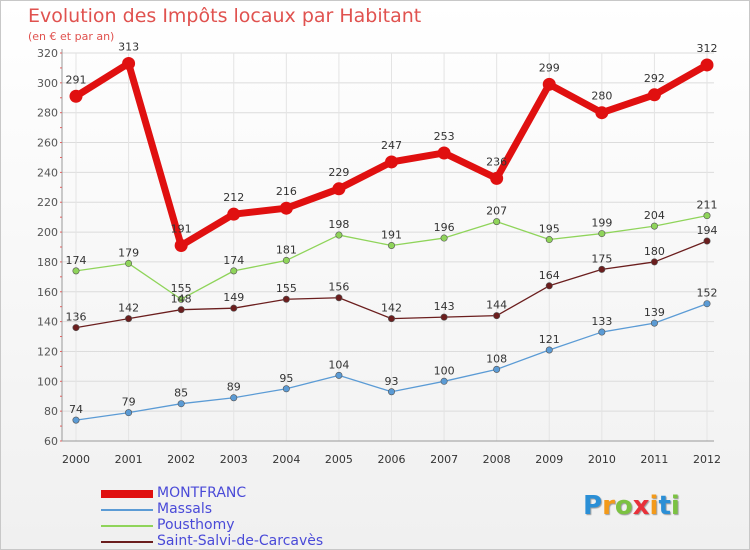  What do you see at coordinates (549, 229) in the screenshot?
I see `data-label: 195` at bounding box center [549, 229].